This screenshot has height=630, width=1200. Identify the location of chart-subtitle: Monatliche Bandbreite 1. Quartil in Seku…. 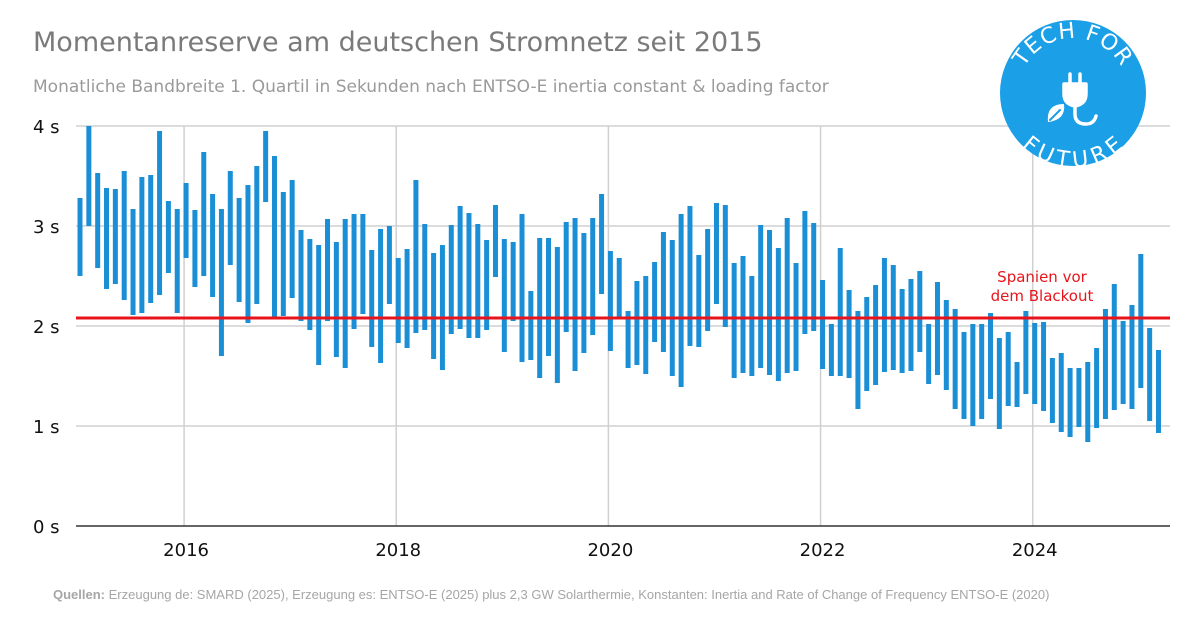
(431, 87).